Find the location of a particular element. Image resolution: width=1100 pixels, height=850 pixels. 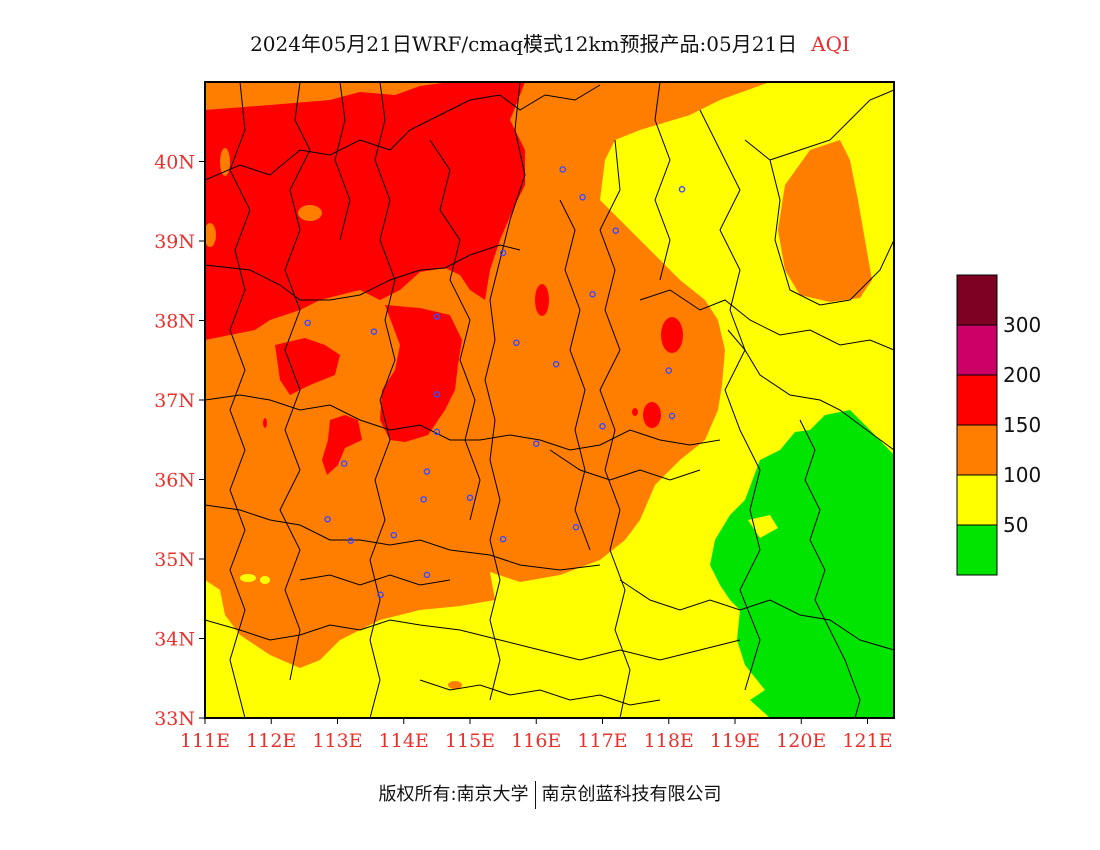

copyright-left: 版权所有:南京大学 is located at coordinates (453, 794).